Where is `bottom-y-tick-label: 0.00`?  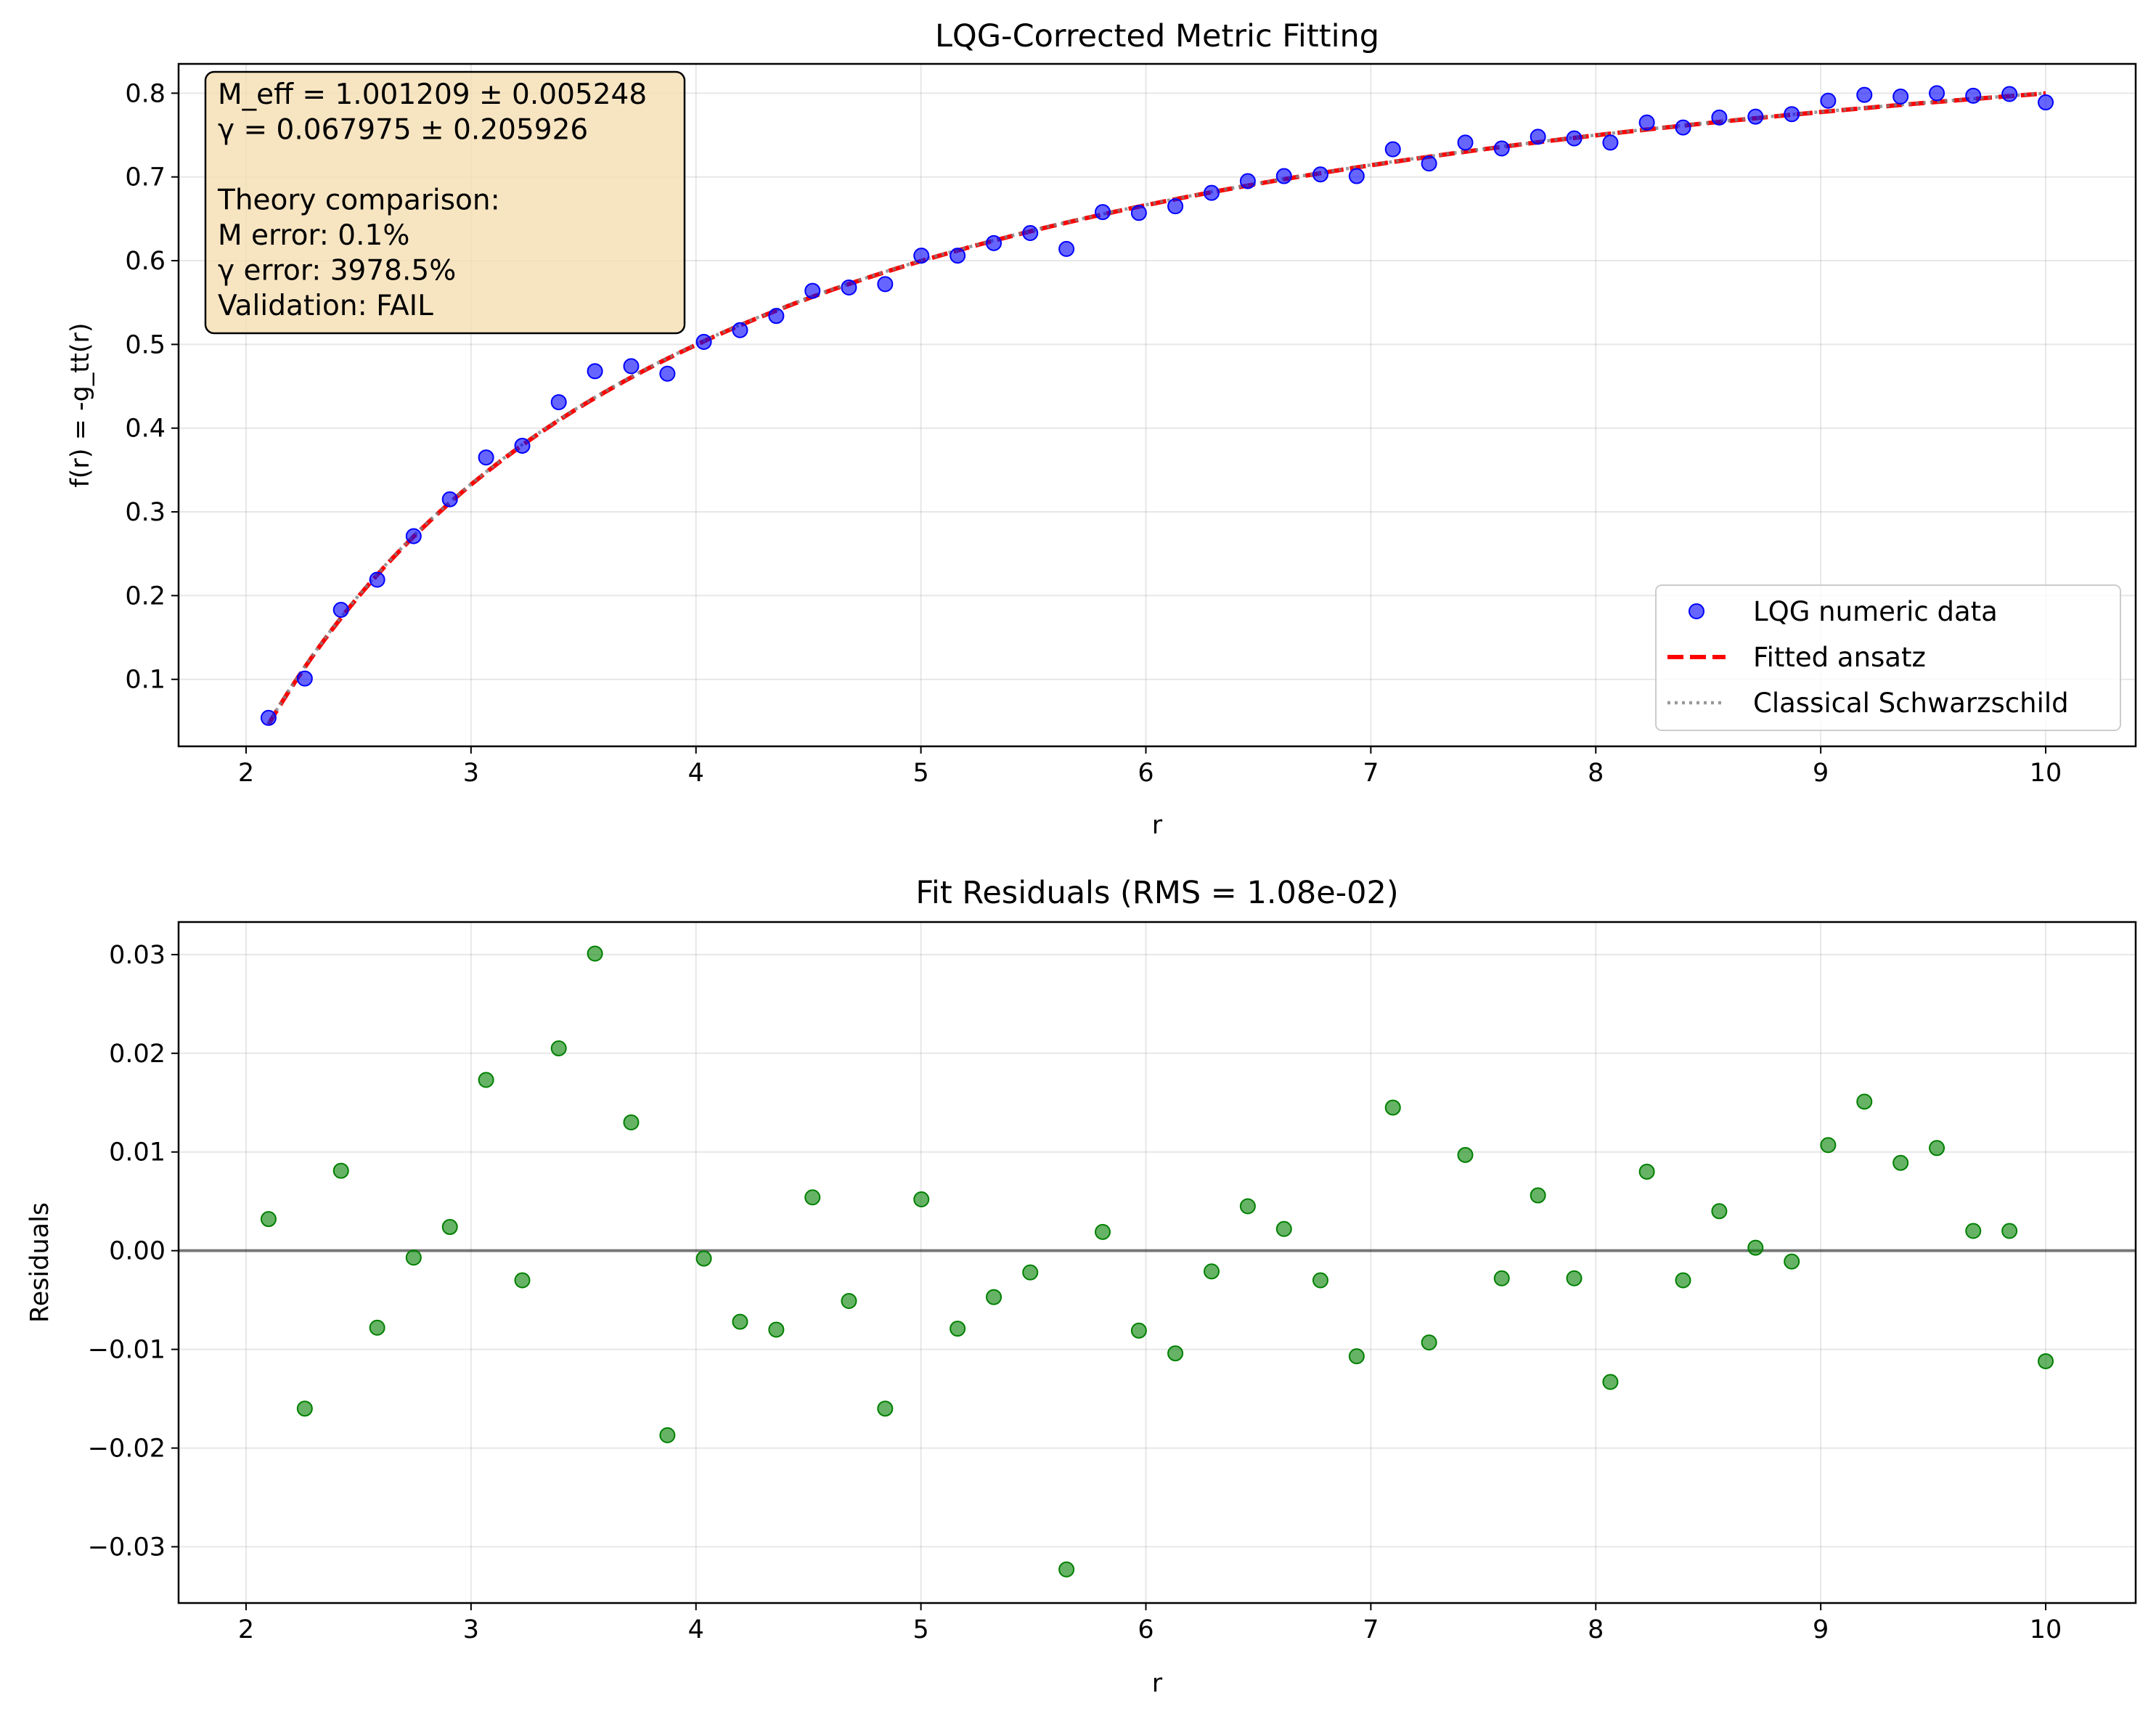 bottom-y-tick-label: 0.00 is located at coordinates (138, 1251).